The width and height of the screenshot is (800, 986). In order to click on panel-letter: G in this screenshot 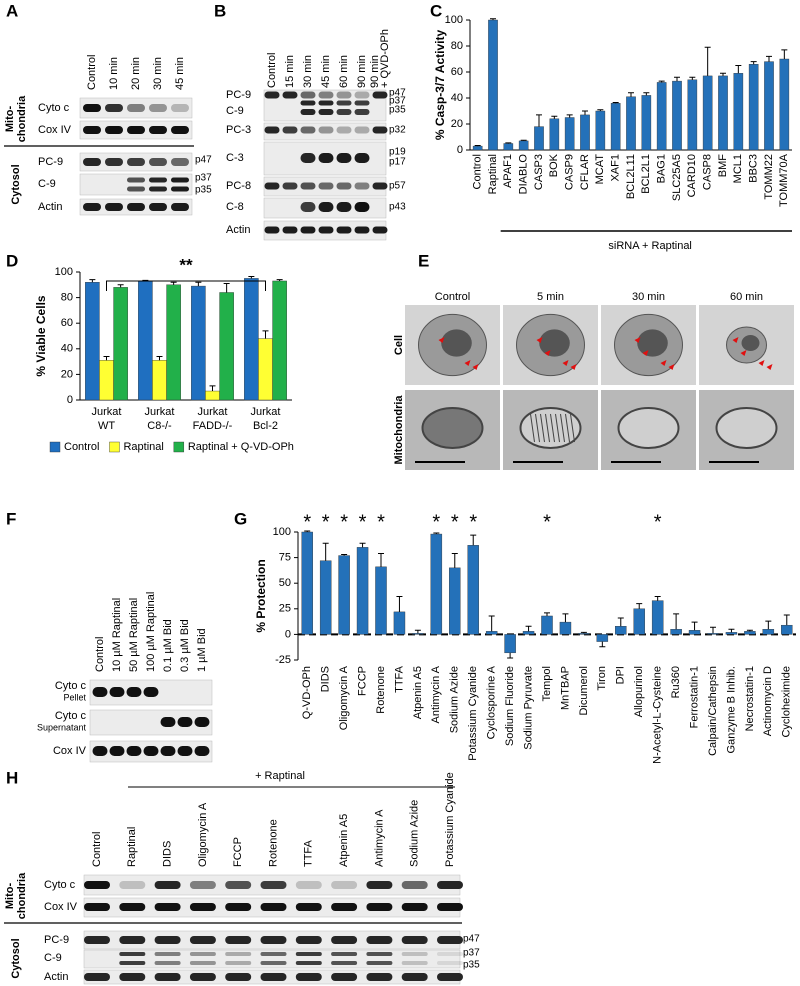, I will do `click(240, 518)`.